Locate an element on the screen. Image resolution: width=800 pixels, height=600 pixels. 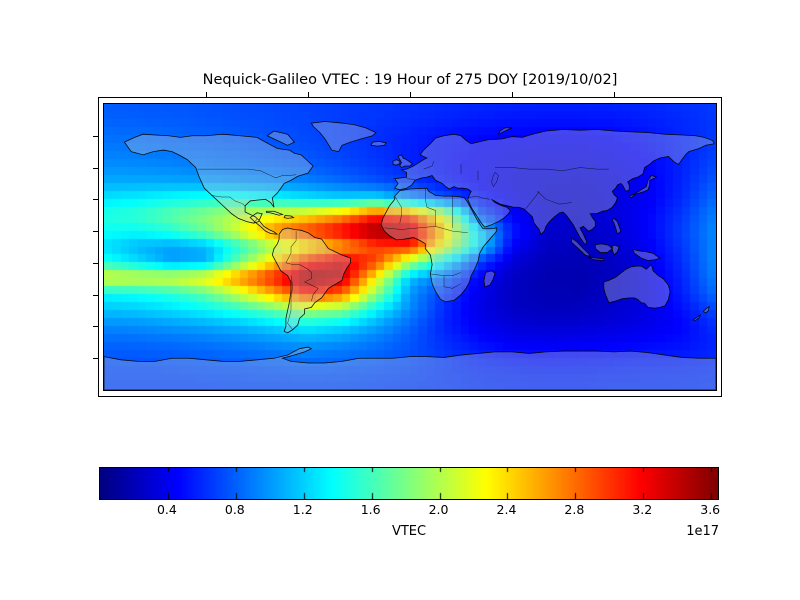
colorbar-offset-label: 1e17 is located at coordinates (702, 531).